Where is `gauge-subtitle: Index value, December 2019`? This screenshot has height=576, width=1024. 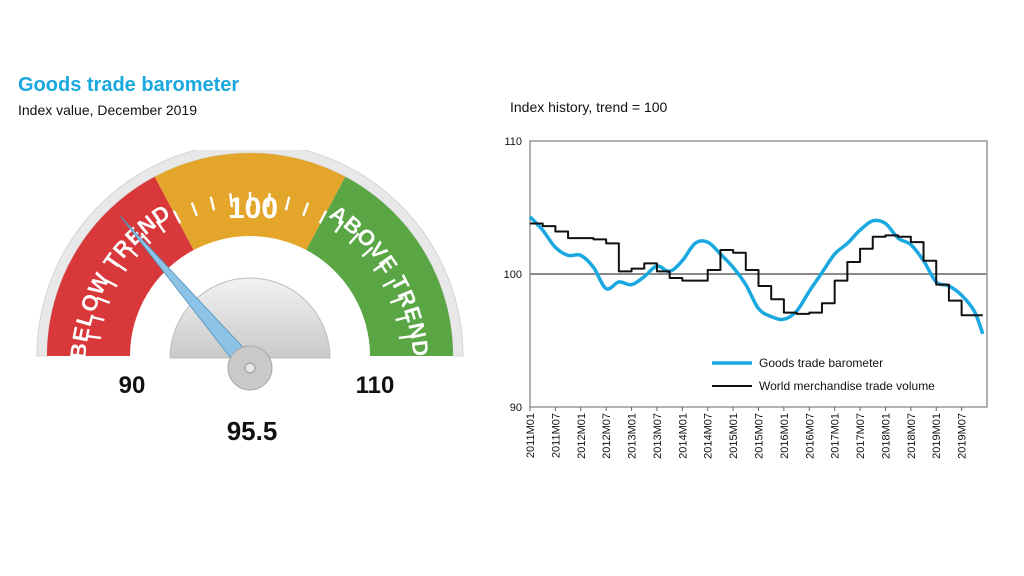
gauge-subtitle: Index value, December 2019 is located at coordinates (107, 110).